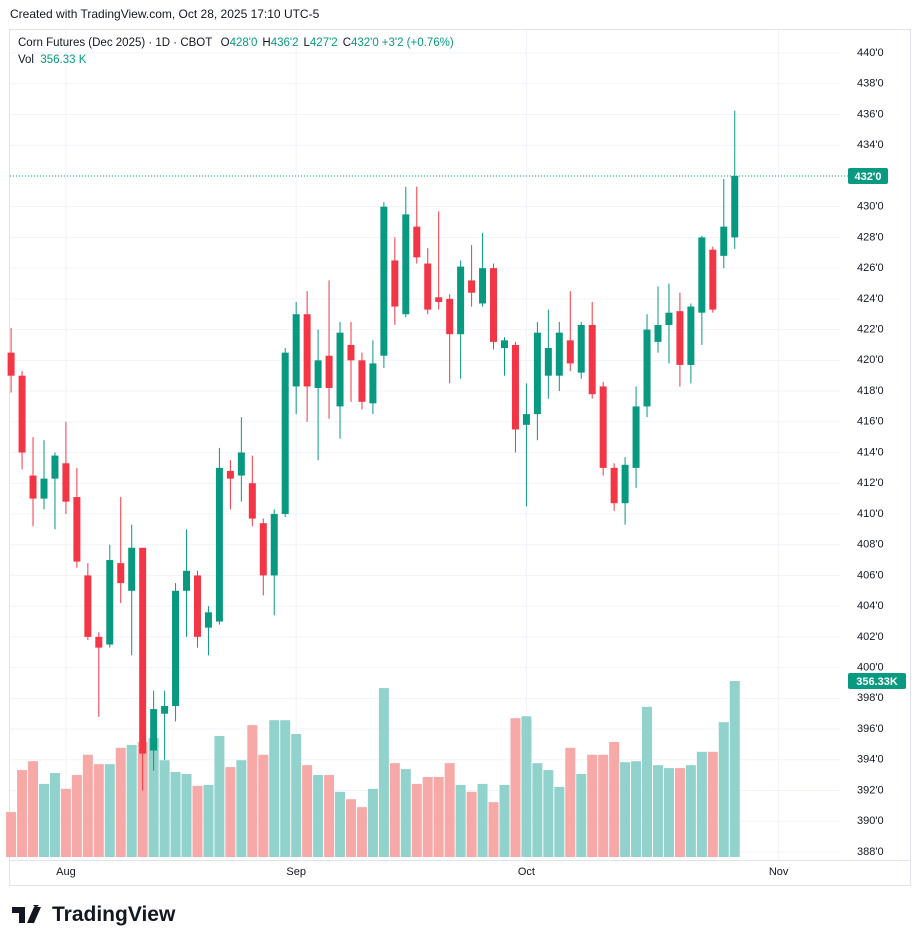 The image size is (921, 946). Describe the element at coordinates (870, 545) in the screenshot. I see `y-tick-label: 408'0` at that location.